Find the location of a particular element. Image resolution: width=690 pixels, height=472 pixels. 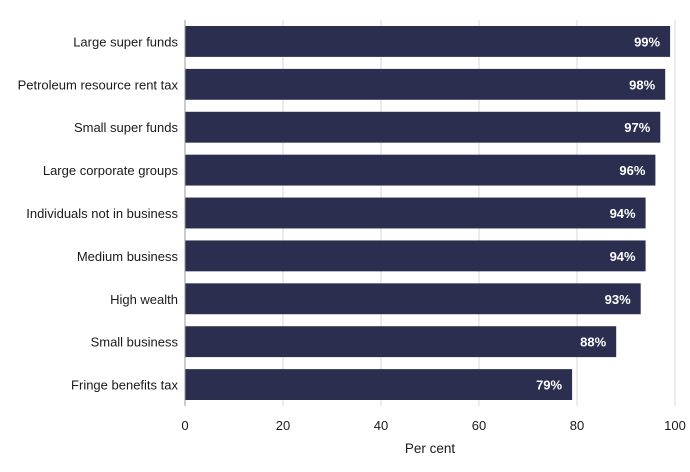

x-tick-label: 40 is located at coordinates (381, 425).